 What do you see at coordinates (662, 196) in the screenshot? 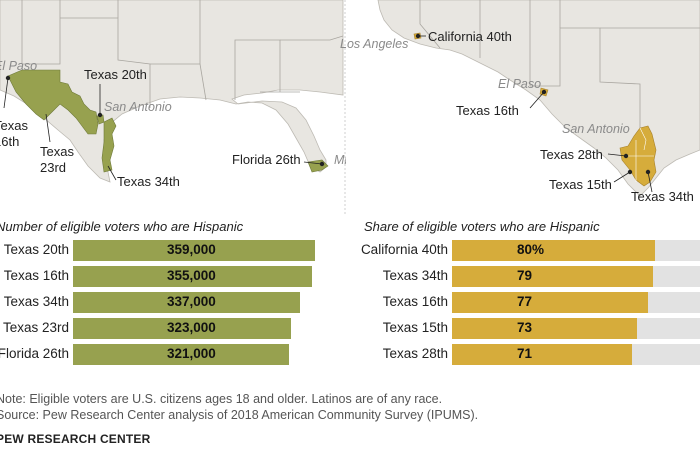
I see `right-label-texas34: Texas 34th` at bounding box center [662, 196].